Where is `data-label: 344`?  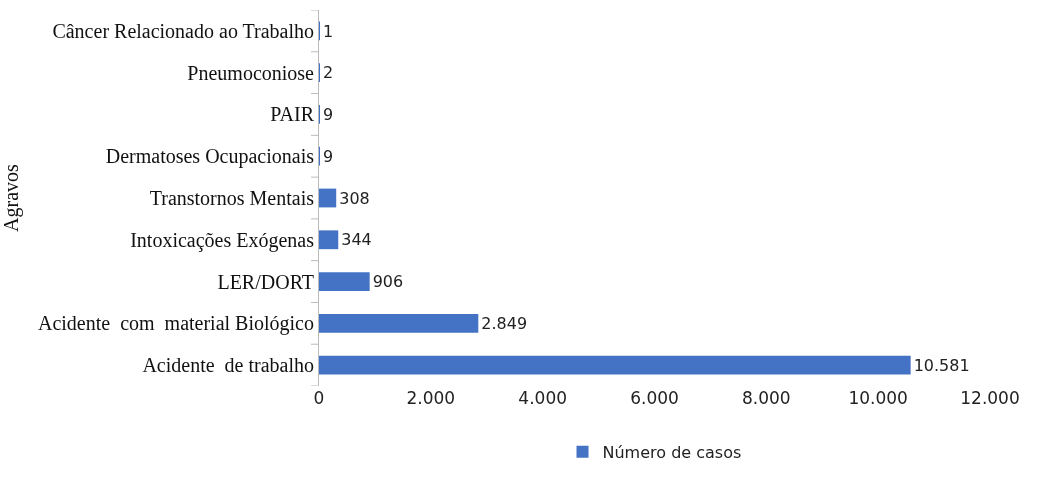
data-label: 344 is located at coordinates (356, 240).